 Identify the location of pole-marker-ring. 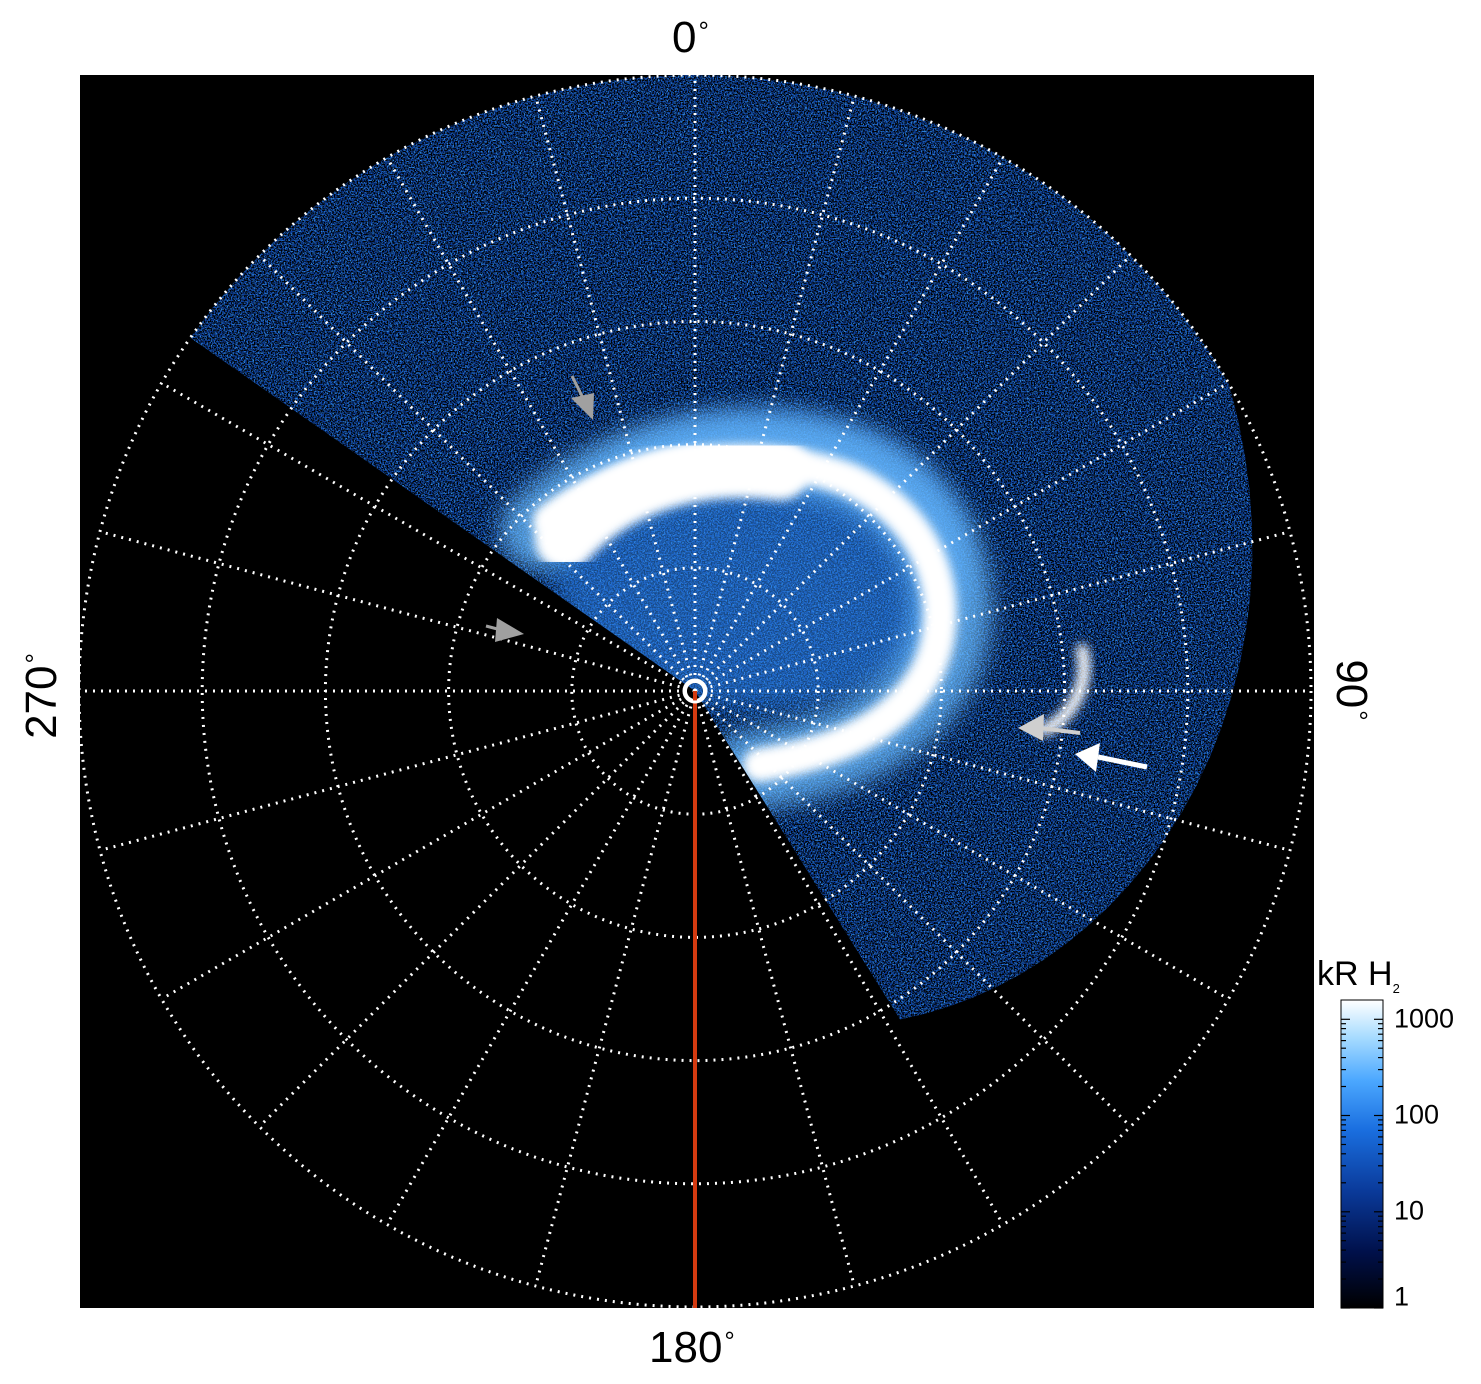
(695, 691).